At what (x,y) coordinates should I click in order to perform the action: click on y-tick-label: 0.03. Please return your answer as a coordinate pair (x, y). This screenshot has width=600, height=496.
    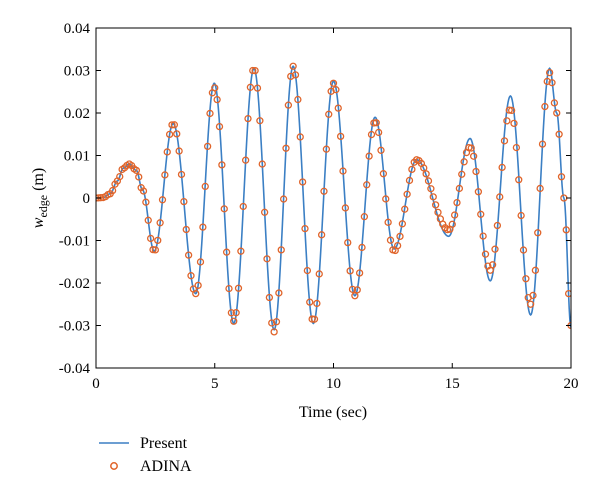
    Looking at the image, I should click on (77, 72).